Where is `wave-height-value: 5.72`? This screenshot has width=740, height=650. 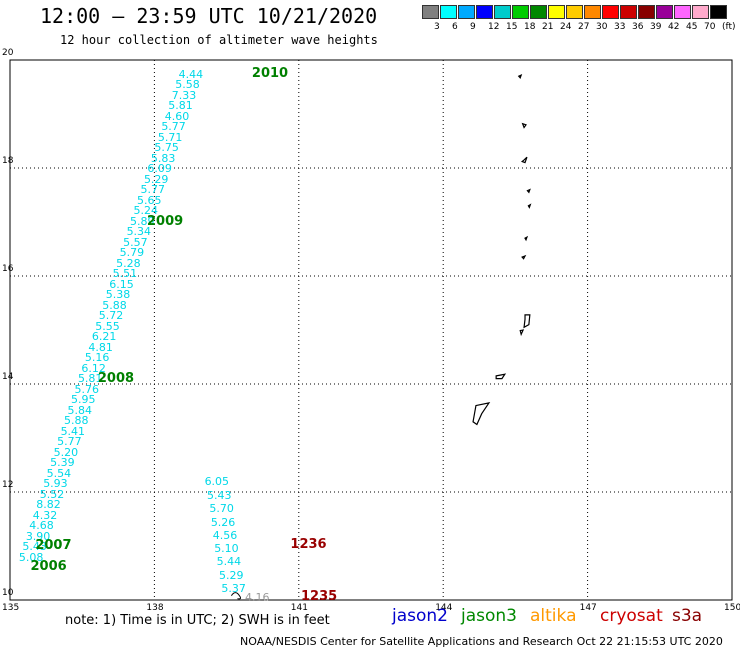
wave-height-value: 5.72 is located at coordinates (111, 316).